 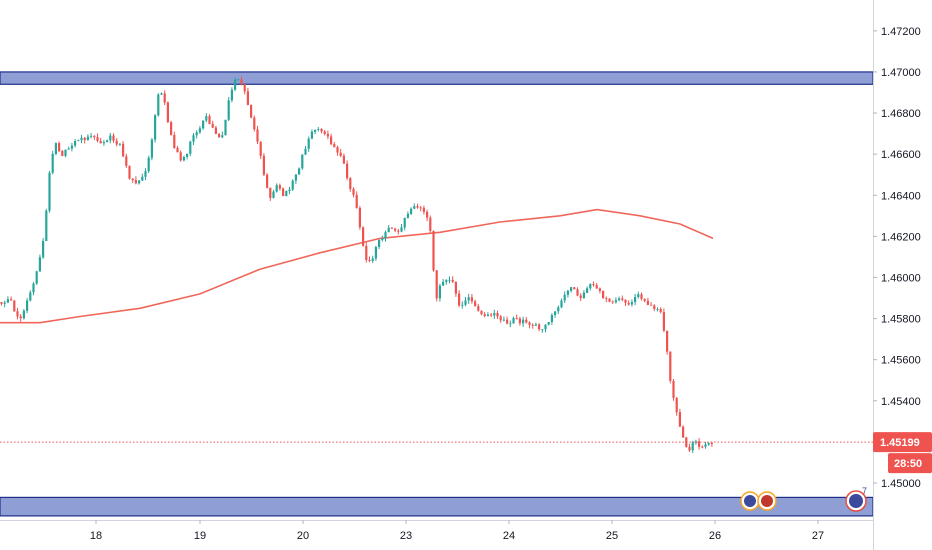 I want to click on resistance-zone, so click(x=437, y=78).